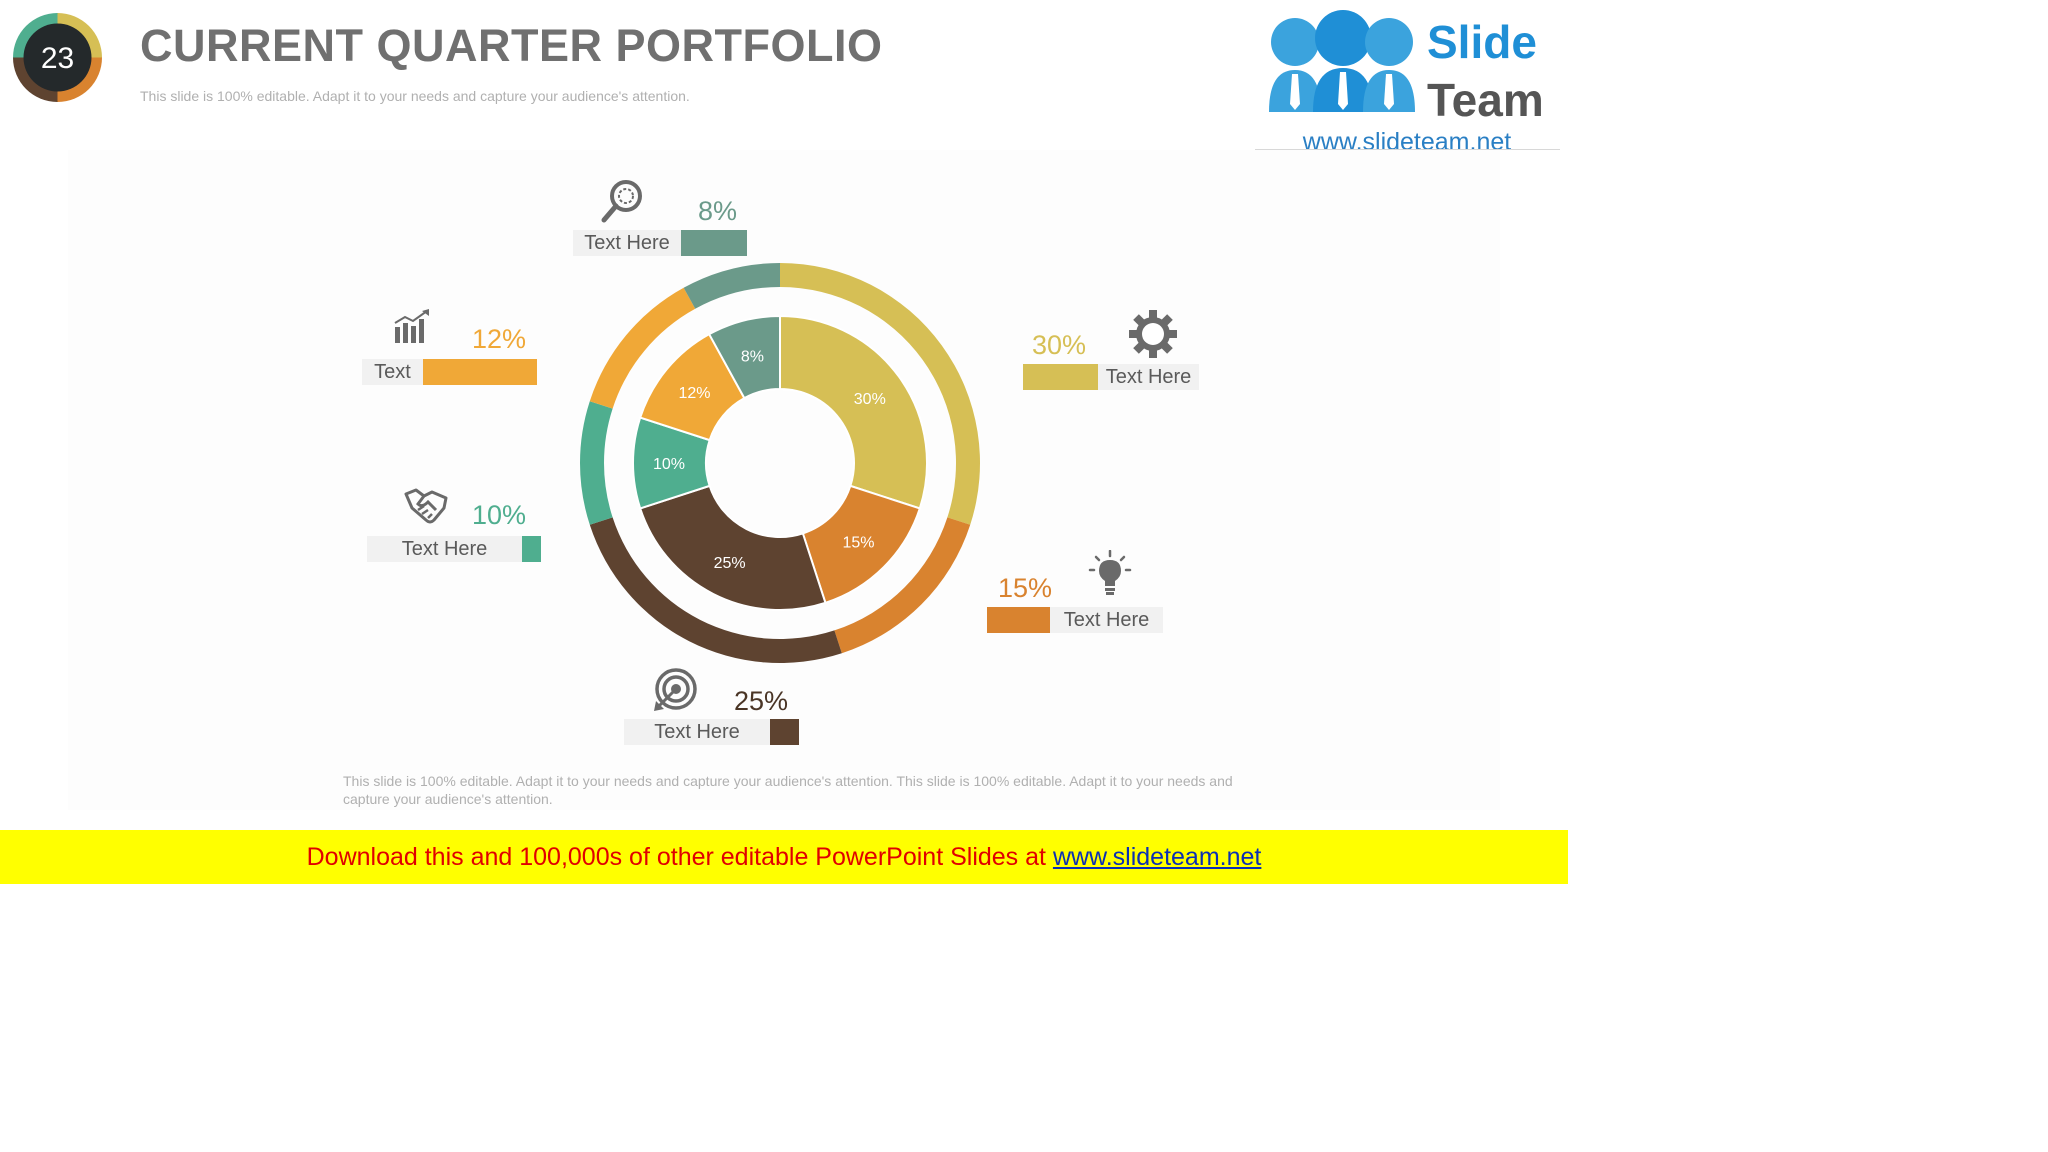  What do you see at coordinates (499, 339) in the screenshot?
I see `callout-value-12: 12%` at bounding box center [499, 339].